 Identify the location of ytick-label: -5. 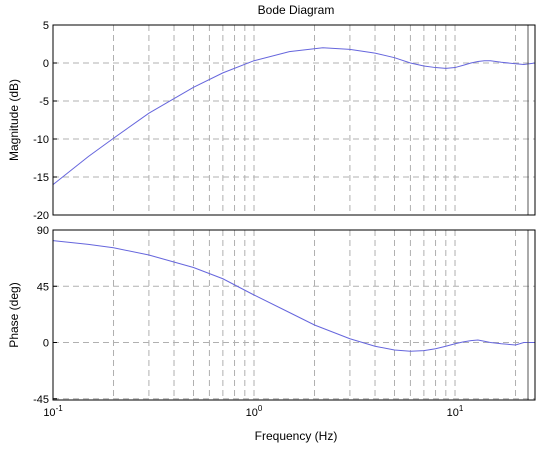
(44, 102).